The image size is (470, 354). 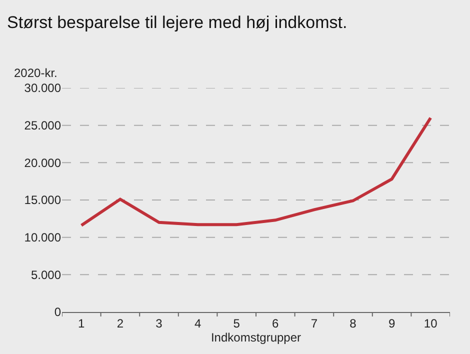 What do you see at coordinates (82, 323) in the screenshot?
I see `x-tick-label: 1` at bounding box center [82, 323].